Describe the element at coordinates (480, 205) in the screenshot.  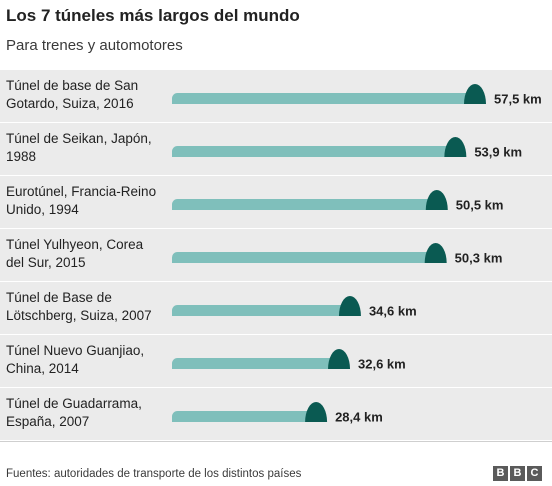
I see `value-label: 50,5 km` at that location.